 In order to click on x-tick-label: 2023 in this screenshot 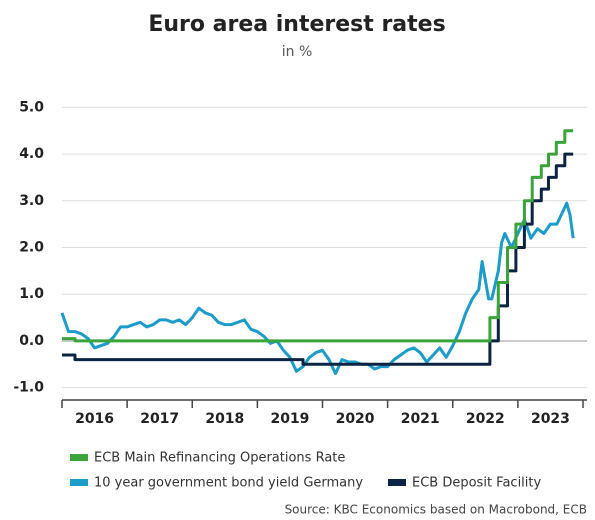, I will do `click(550, 419)`.